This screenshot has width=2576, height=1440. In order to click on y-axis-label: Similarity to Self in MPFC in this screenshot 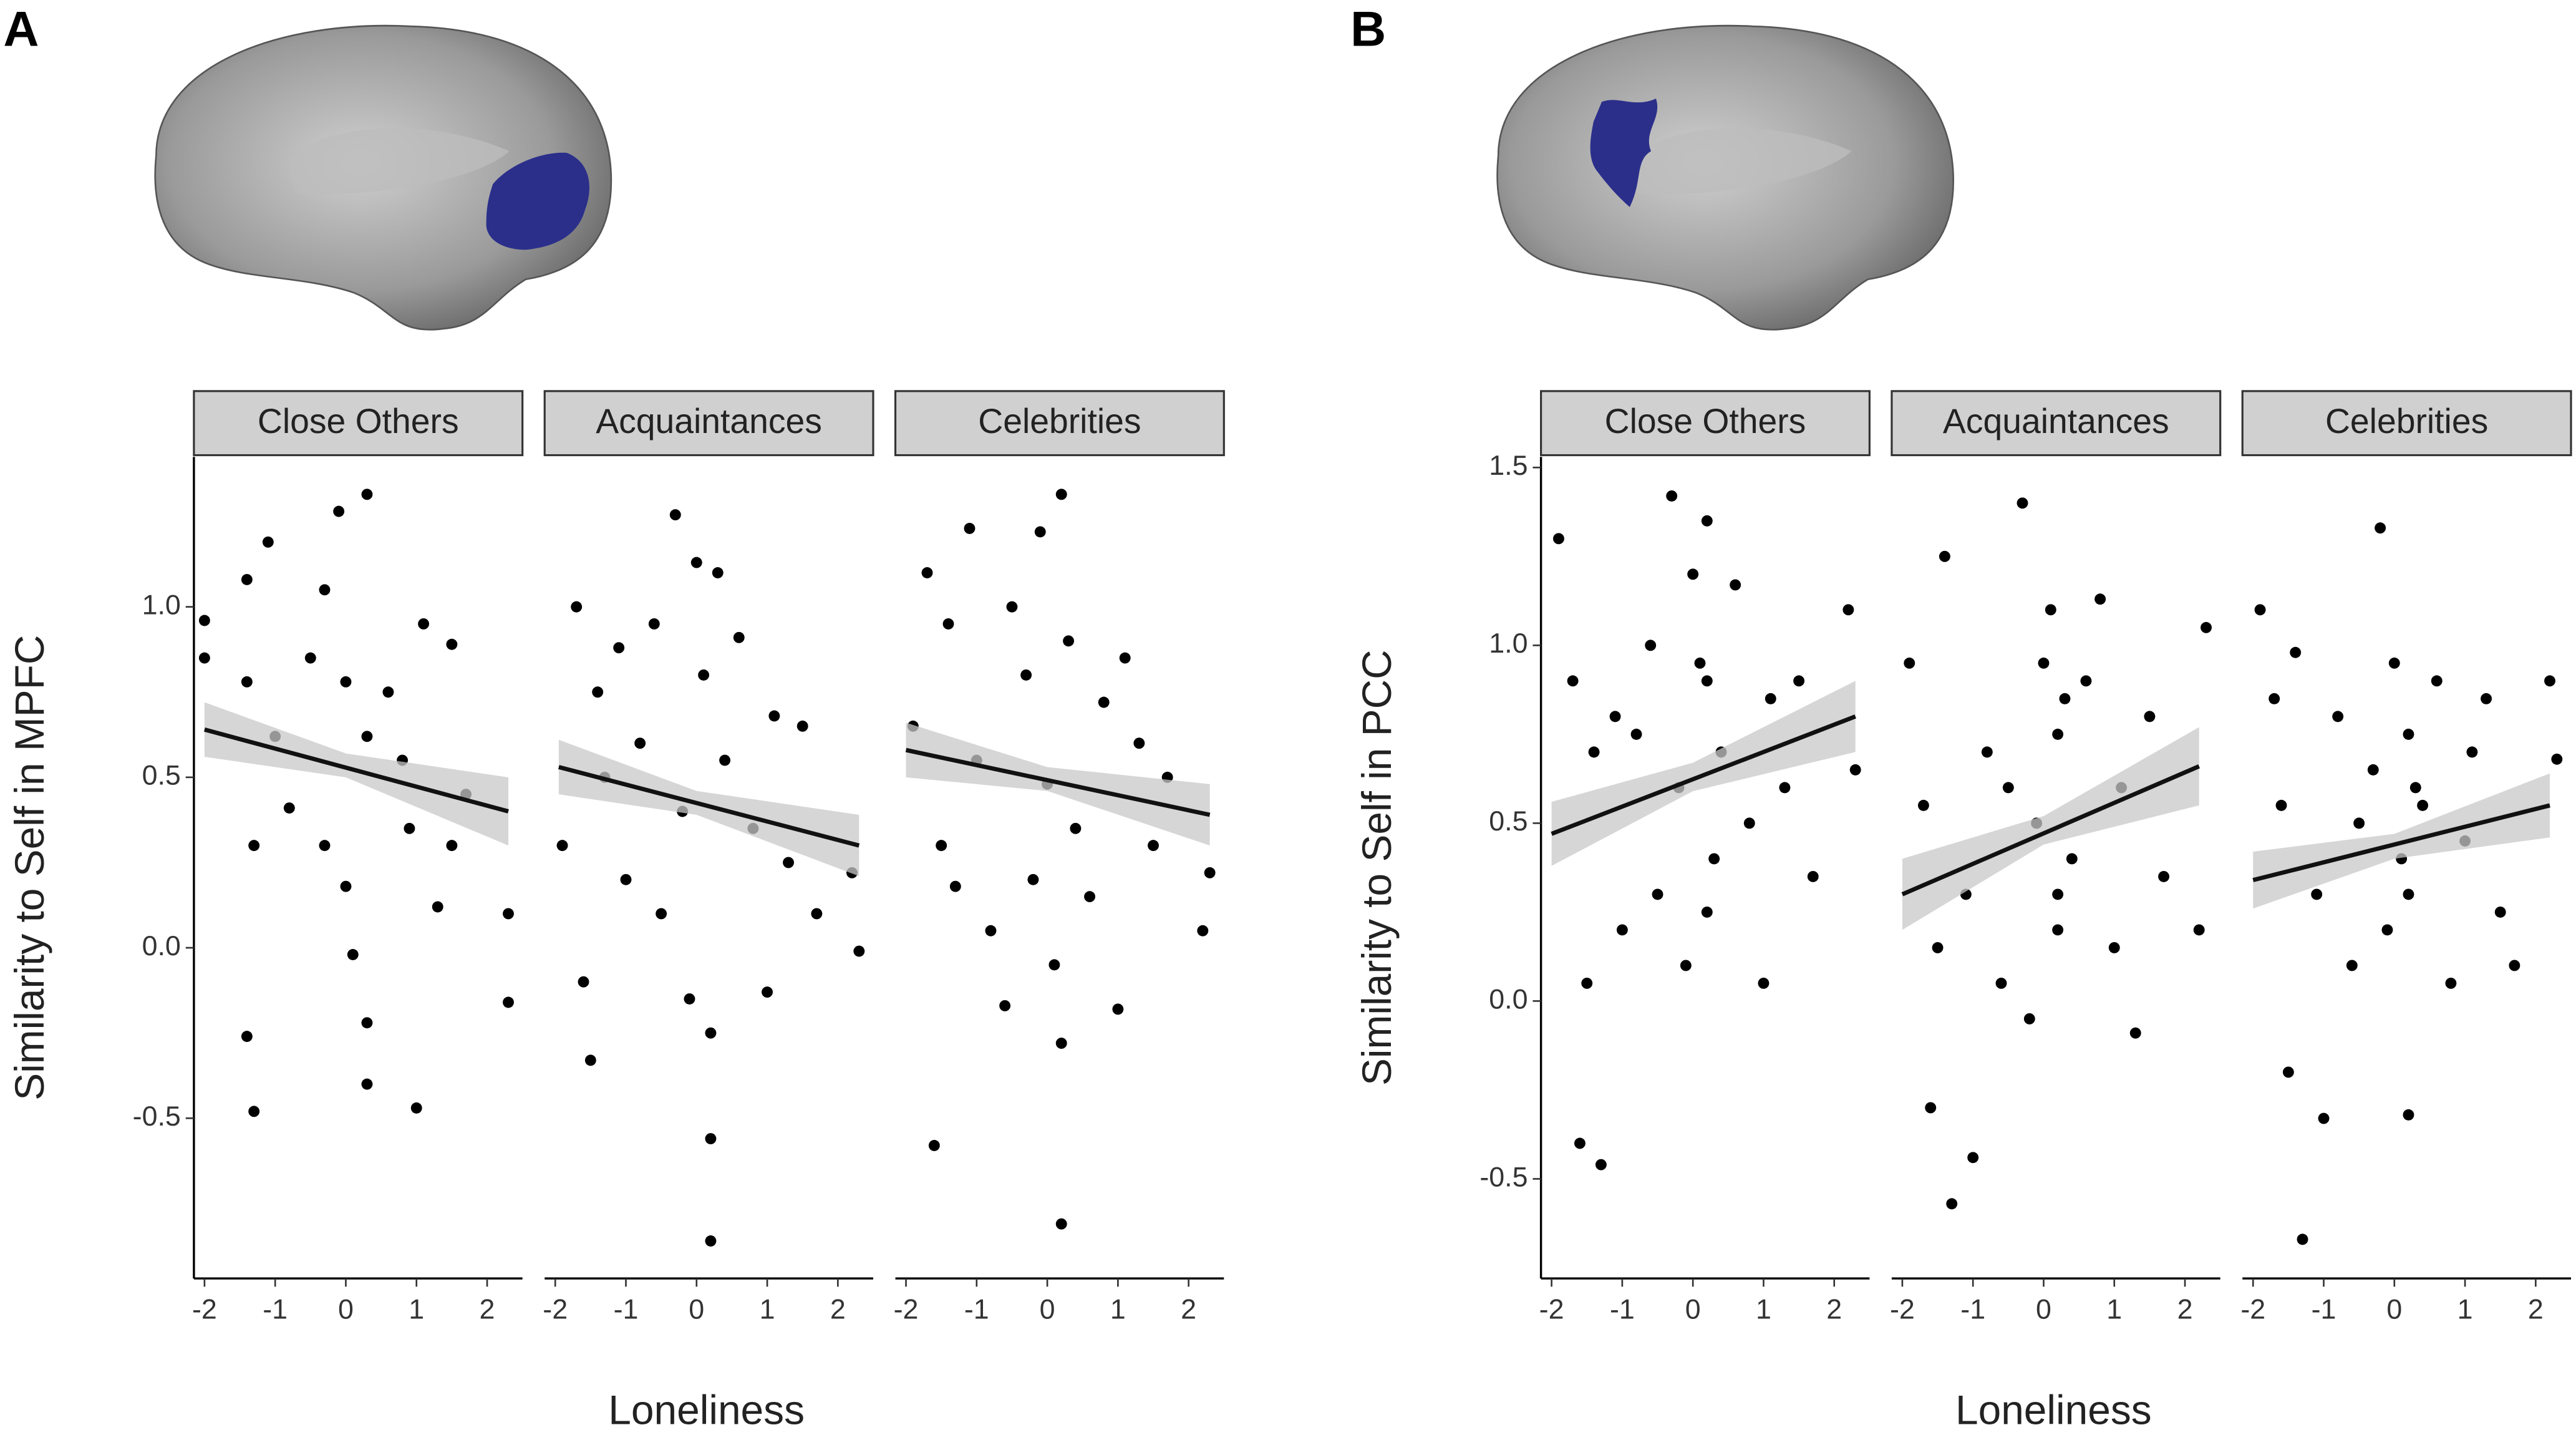, I will do `click(29, 868)`.